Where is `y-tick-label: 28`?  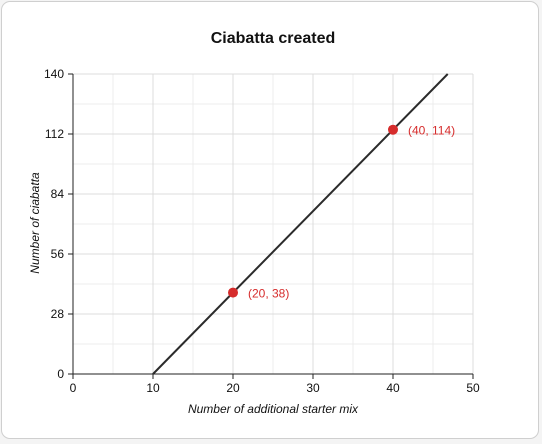 y-tick-label: 28 is located at coordinates (58, 314).